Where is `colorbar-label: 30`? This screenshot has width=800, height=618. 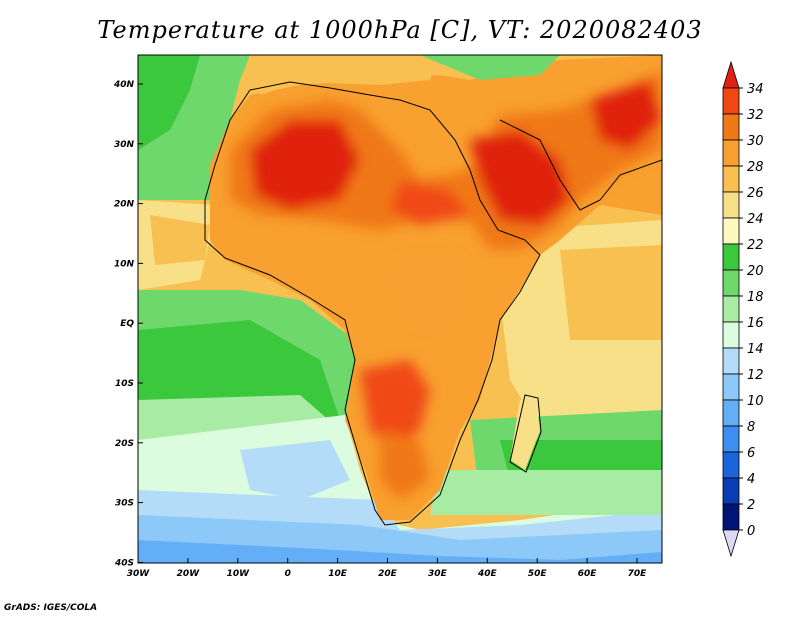
colorbar-label: 30 is located at coordinates (755, 141).